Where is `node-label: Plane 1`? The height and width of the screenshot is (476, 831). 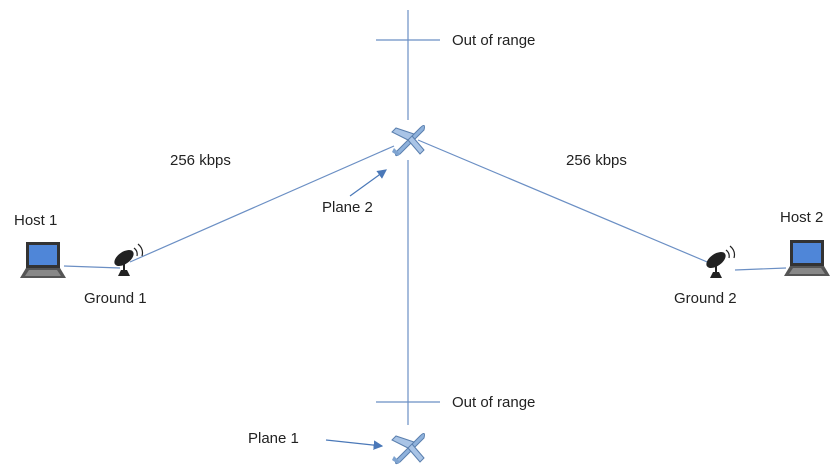 node-label: Plane 1 is located at coordinates (273, 438).